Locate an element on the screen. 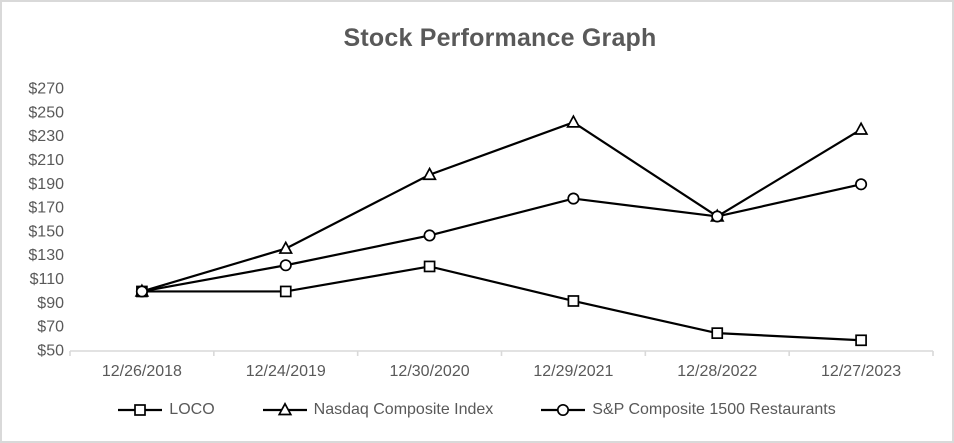 The image size is (954, 443). y-axis-tick-label: $50 is located at coordinates (50, 351).